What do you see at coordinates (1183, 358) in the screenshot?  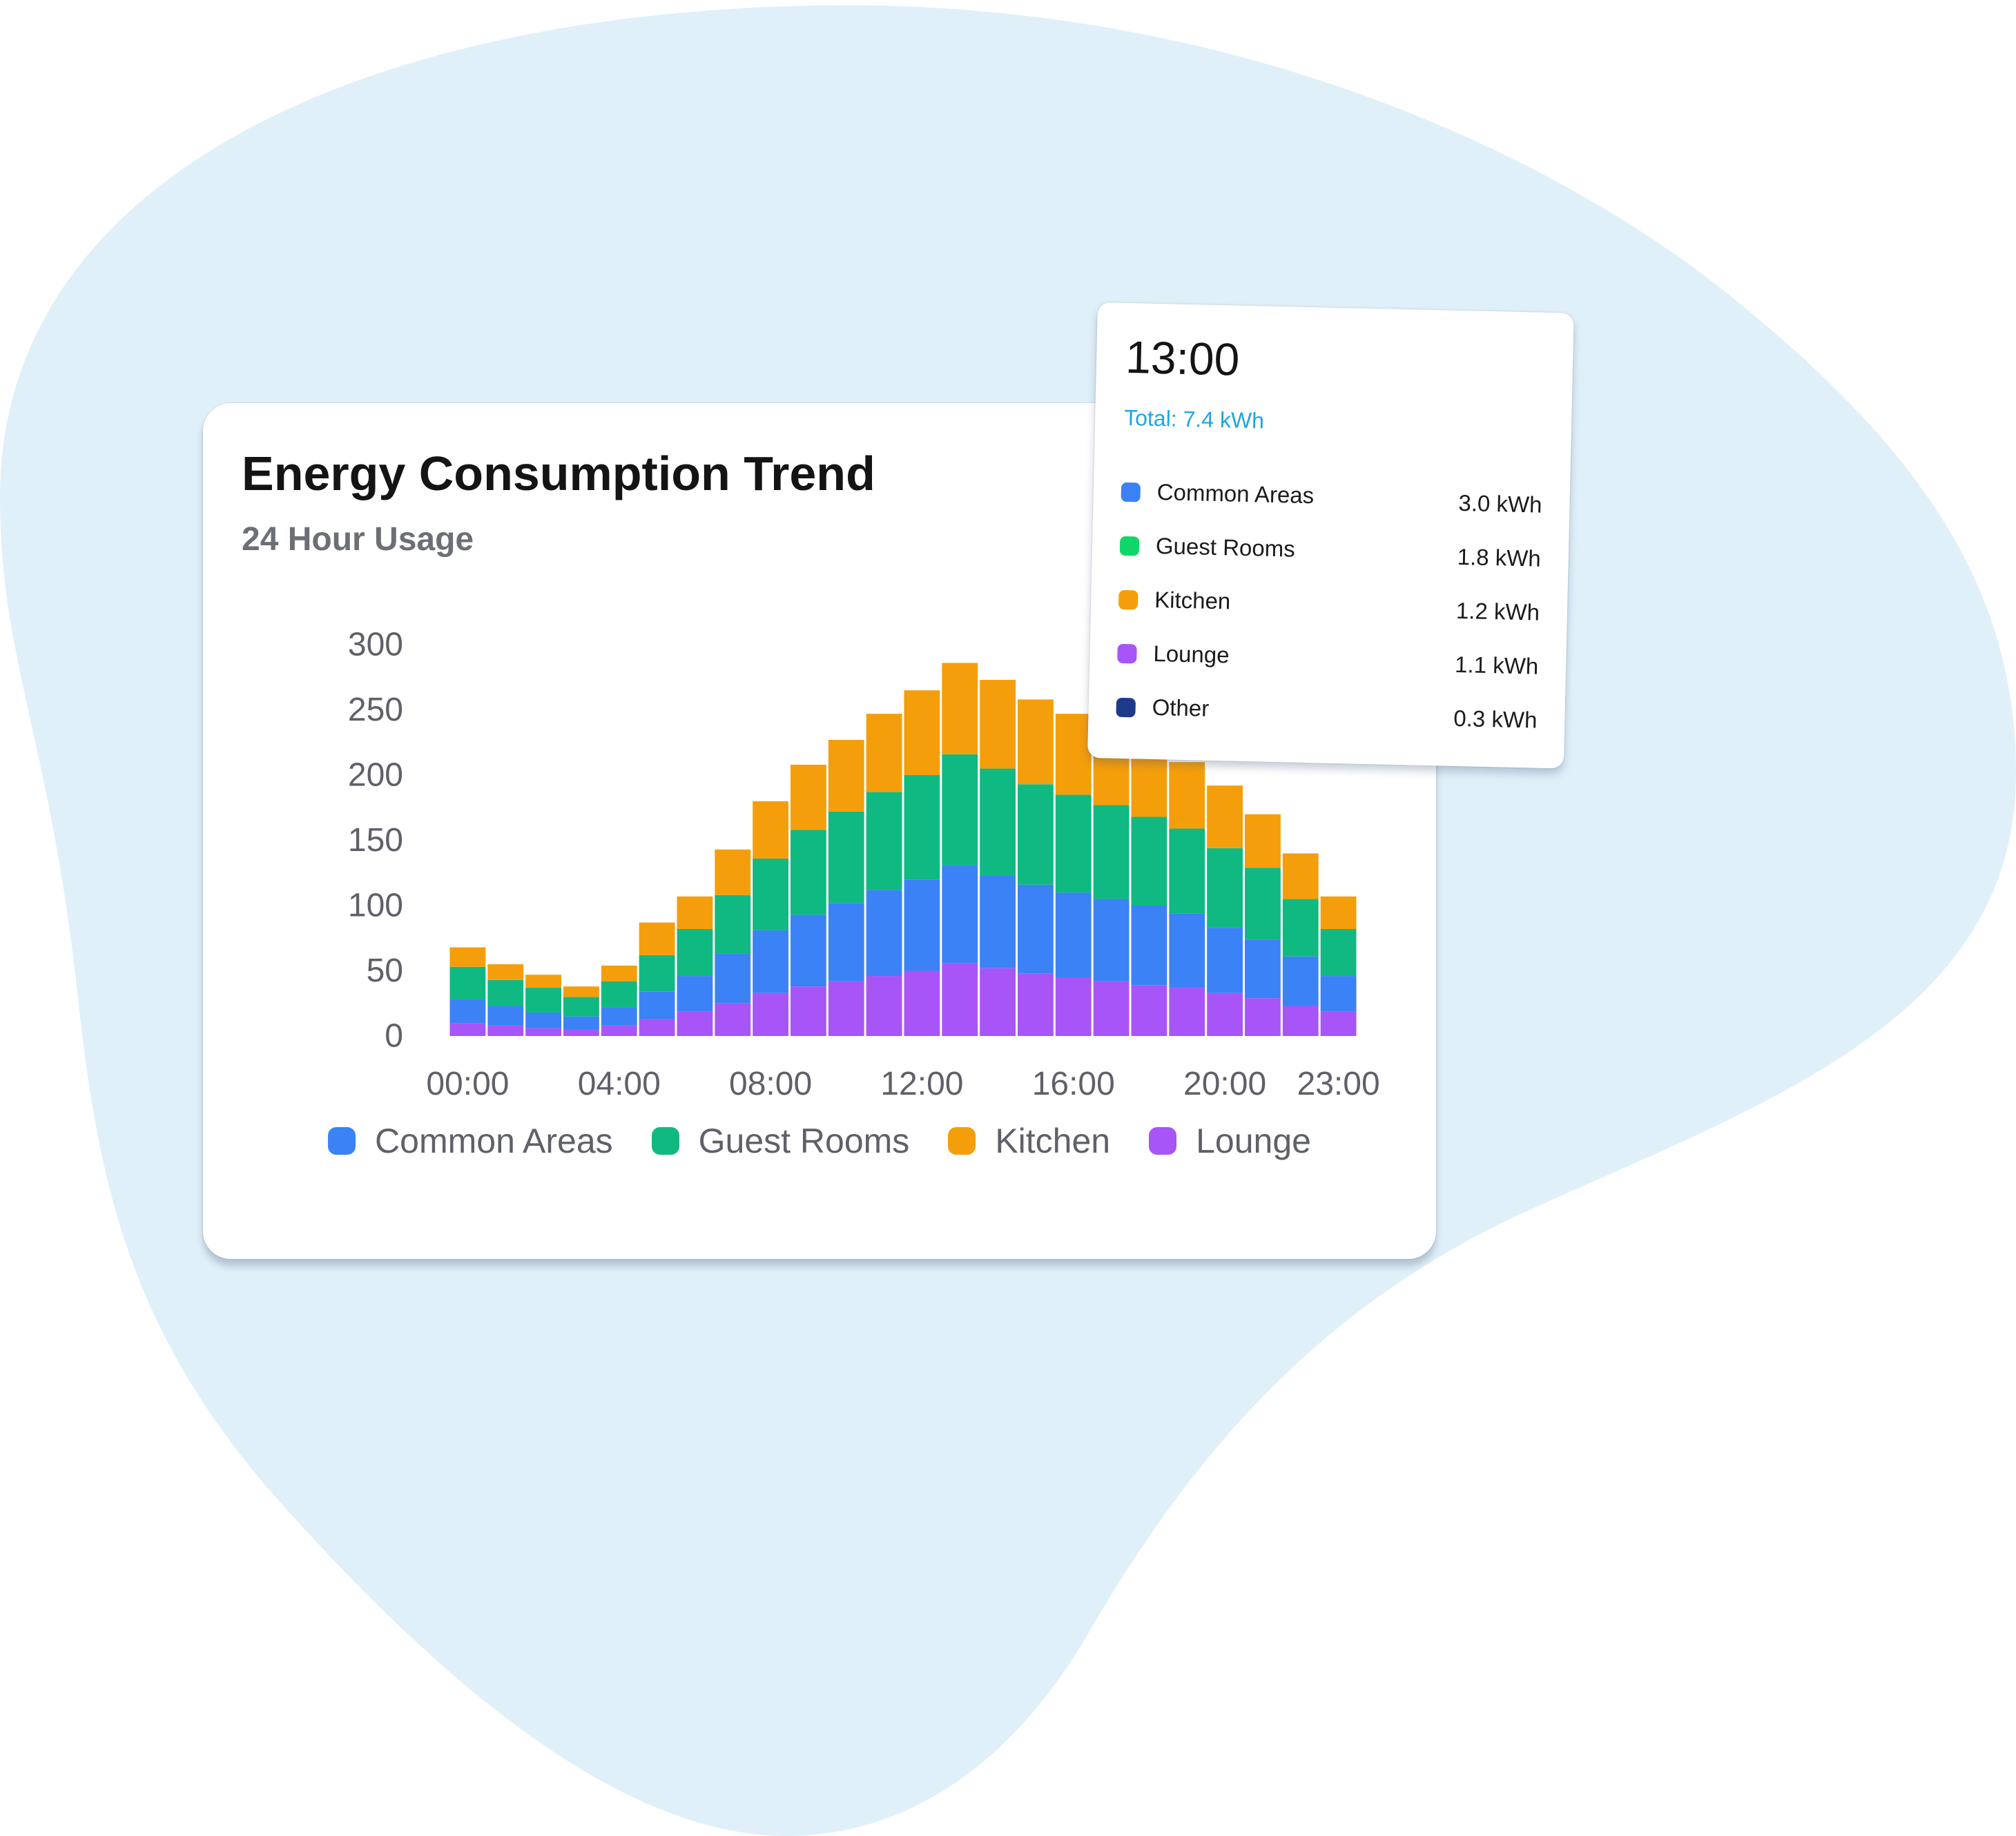 I see `tooltip-time: 13:00` at bounding box center [1183, 358].